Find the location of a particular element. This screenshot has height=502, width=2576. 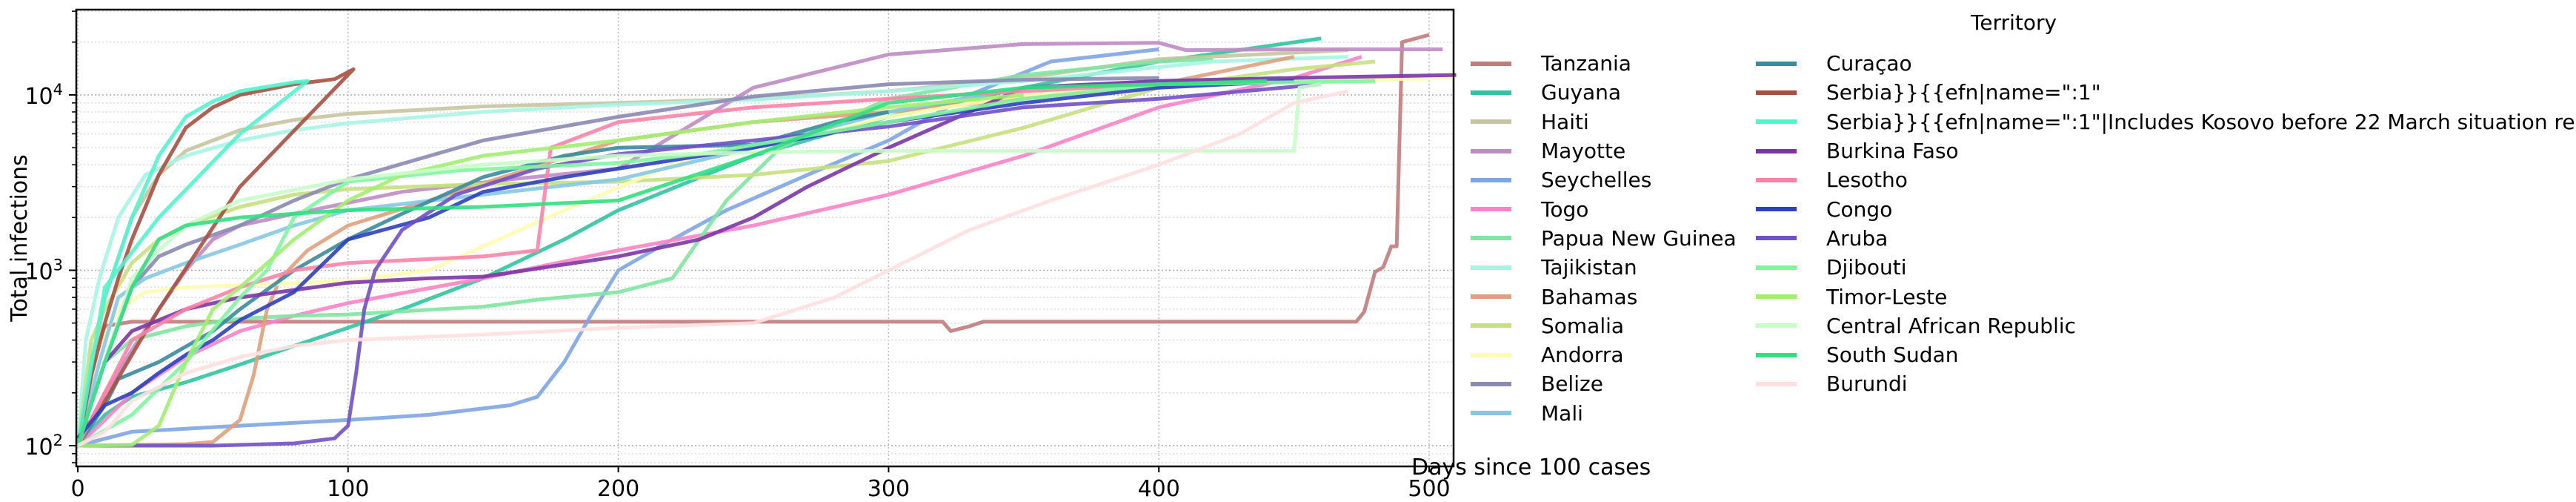

y-tick-label: 10³ is located at coordinates (43, 271).